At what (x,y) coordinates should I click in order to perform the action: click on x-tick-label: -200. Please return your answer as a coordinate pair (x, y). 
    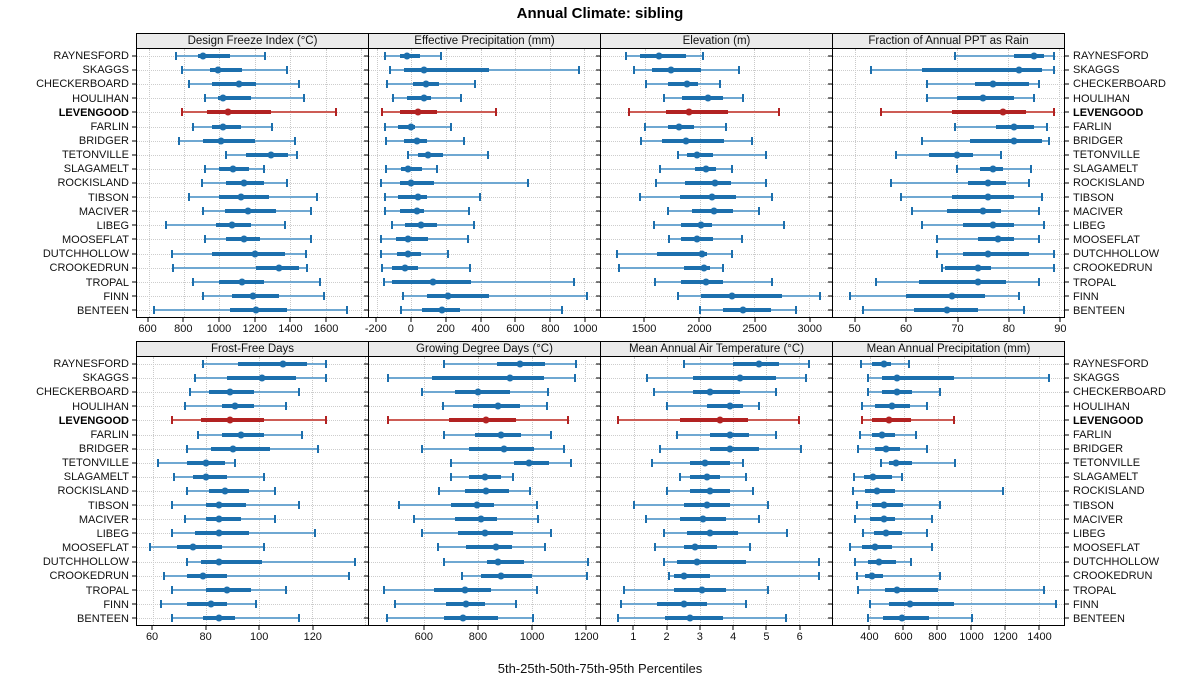
    Looking at the image, I should click on (375, 329).